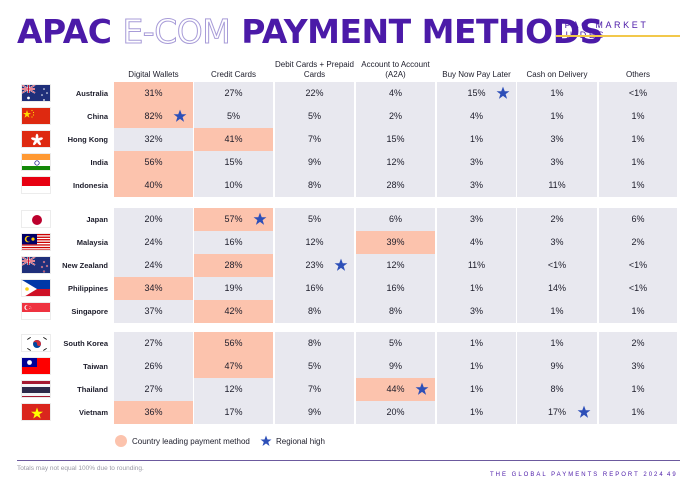 This screenshot has height=492, width=700. I want to click on table-row: Hong Kong 32% 41% 7% 15% 1% 3% 1%, so click(350, 139).